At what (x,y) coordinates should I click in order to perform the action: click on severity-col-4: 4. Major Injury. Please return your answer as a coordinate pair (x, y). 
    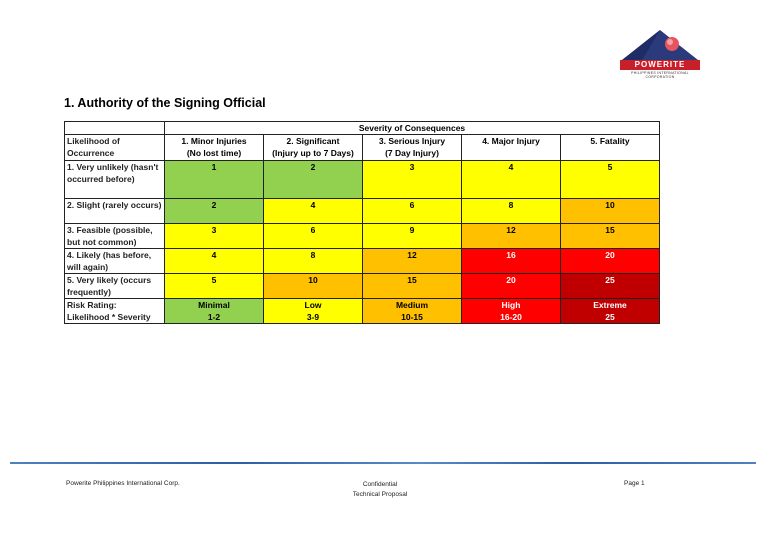
    Looking at the image, I should click on (511, 147).